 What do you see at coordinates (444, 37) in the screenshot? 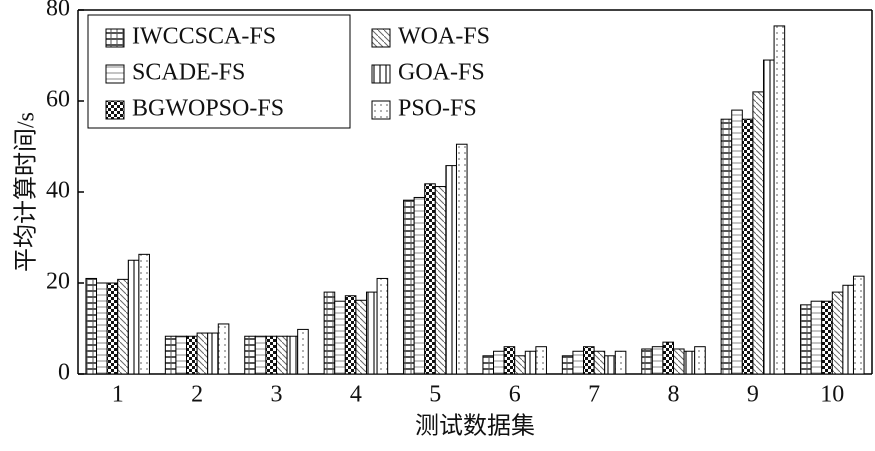
I see `legend-label: WOA-FS` at bounding box center [444, 37].